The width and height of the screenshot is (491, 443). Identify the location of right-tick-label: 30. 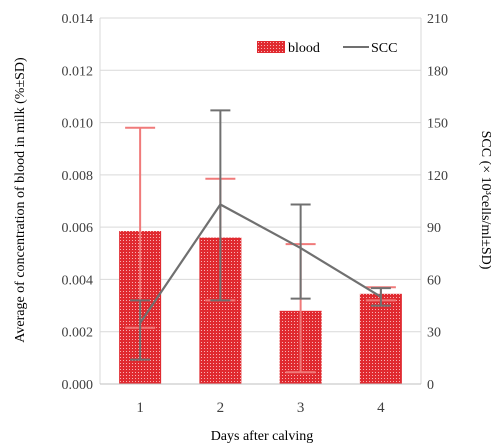
(434, 333).